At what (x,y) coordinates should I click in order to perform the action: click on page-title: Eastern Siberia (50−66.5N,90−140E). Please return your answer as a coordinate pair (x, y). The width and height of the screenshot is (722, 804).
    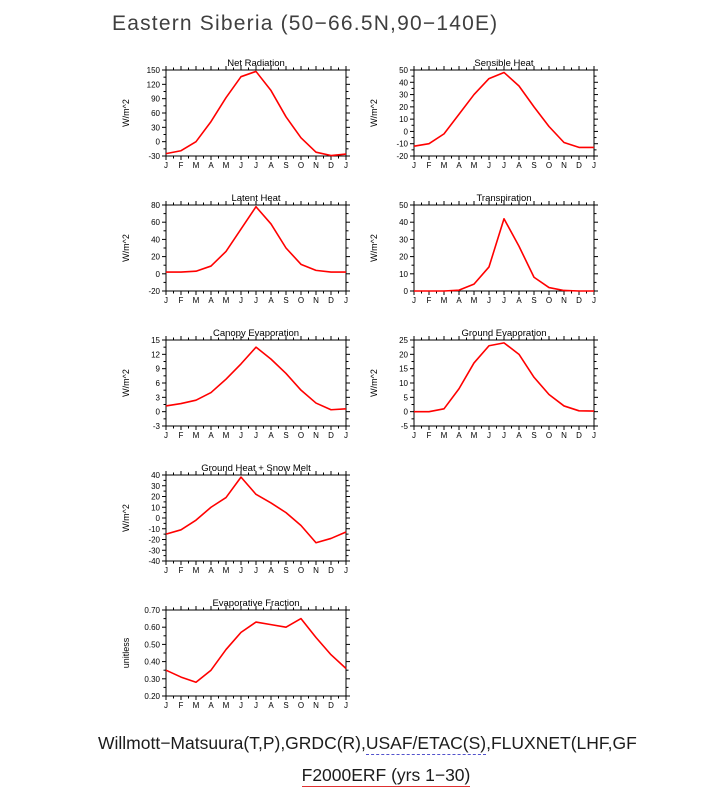
    Looking at the image, I should click on (305, 23).